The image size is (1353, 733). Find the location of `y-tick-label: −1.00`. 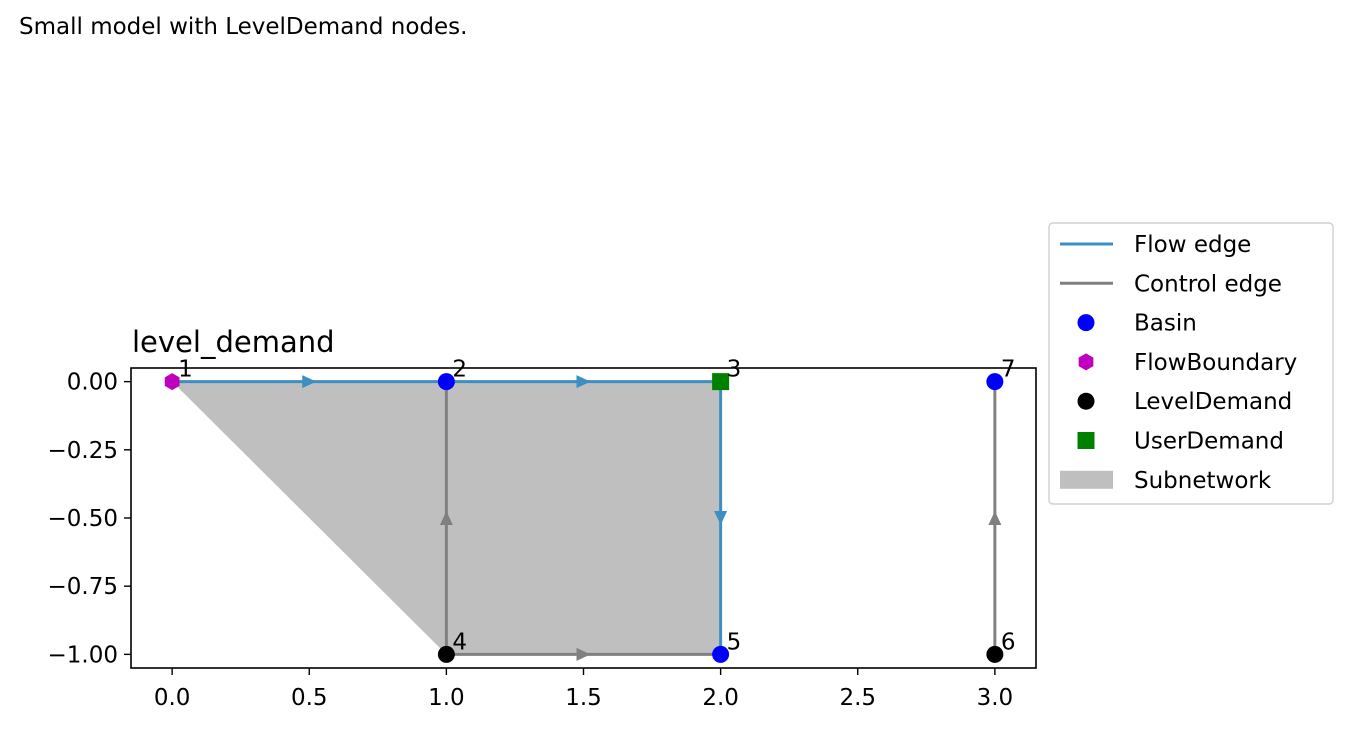

y-tick-label: −1.00 is located at coordinates (83, 655).